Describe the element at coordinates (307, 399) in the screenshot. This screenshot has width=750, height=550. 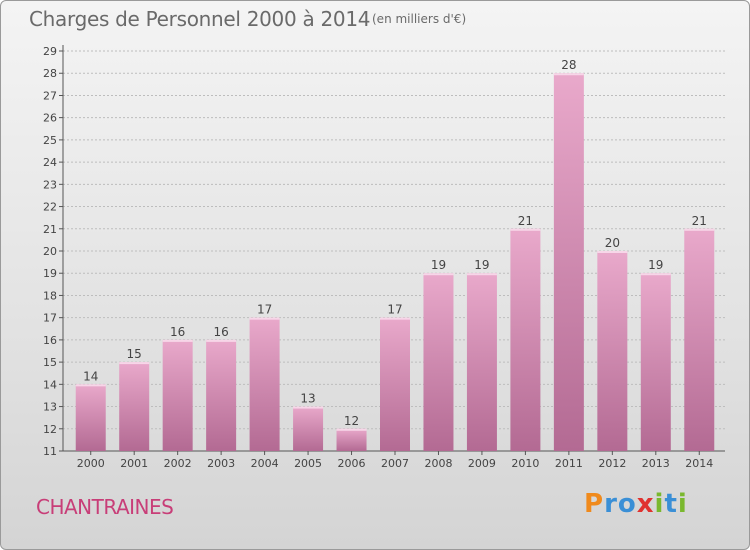
I see `value-label: 13` at that location.